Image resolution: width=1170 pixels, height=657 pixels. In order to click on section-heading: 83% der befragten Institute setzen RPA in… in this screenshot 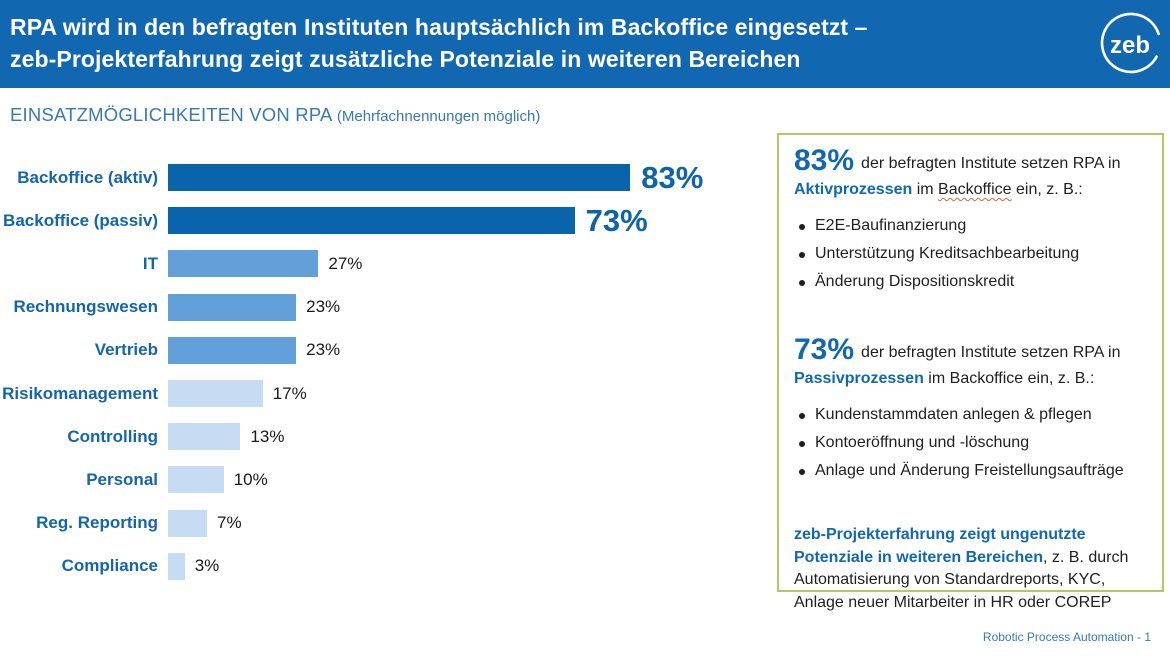, I will do `click(971, 174)`.